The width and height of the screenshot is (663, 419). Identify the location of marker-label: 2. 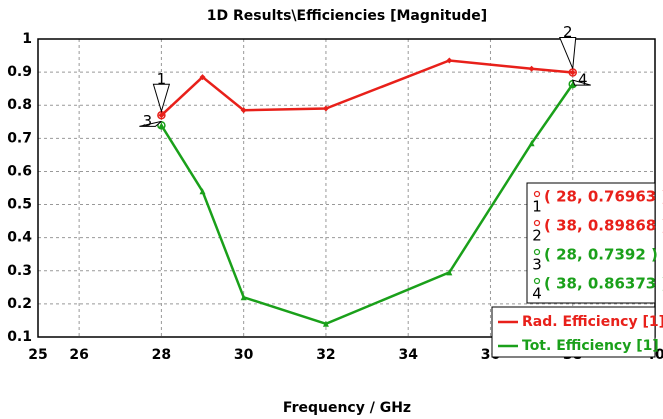
(568, 32).